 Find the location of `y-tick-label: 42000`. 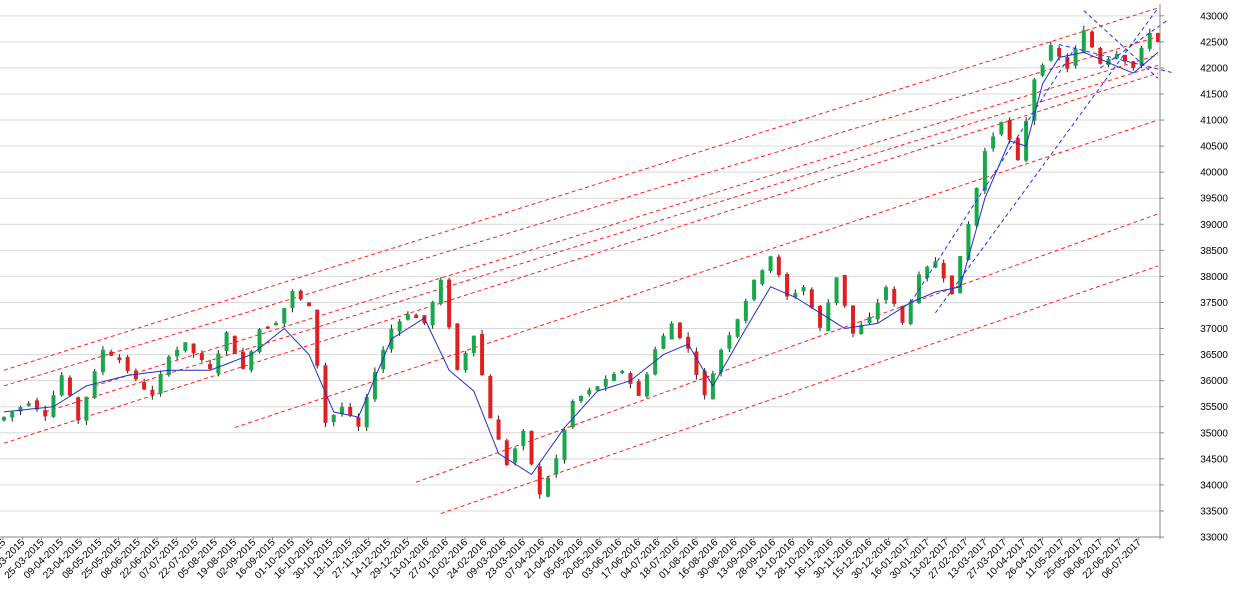

y-tick-label: 42000 is located at coordinates (1214, 68).